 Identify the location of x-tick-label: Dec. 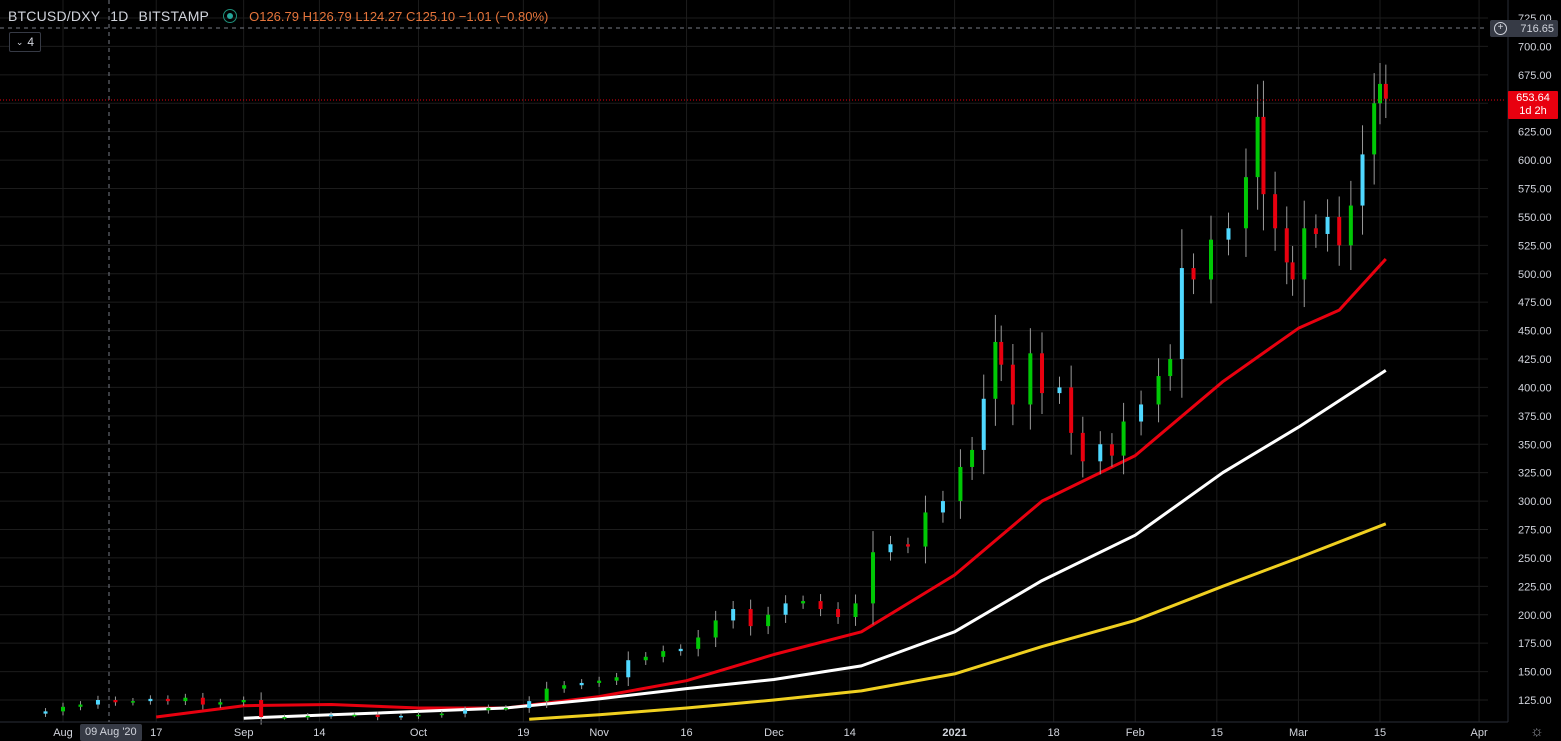
(774, 733).